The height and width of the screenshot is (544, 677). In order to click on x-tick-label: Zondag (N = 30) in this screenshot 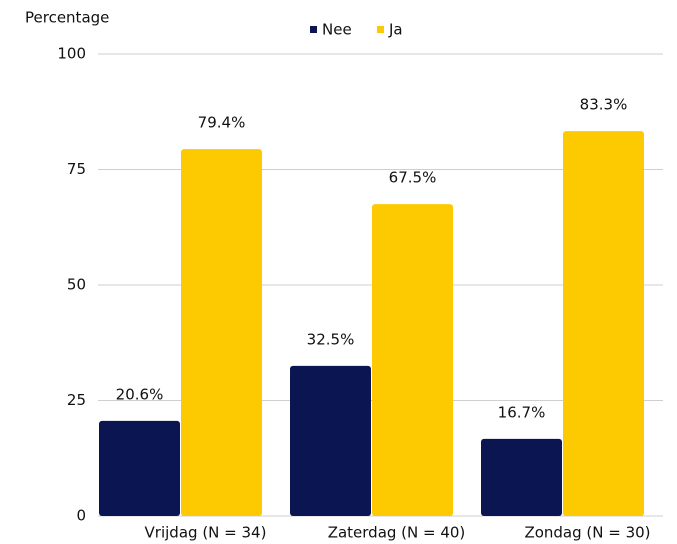, I will do `click(587, 533)`.